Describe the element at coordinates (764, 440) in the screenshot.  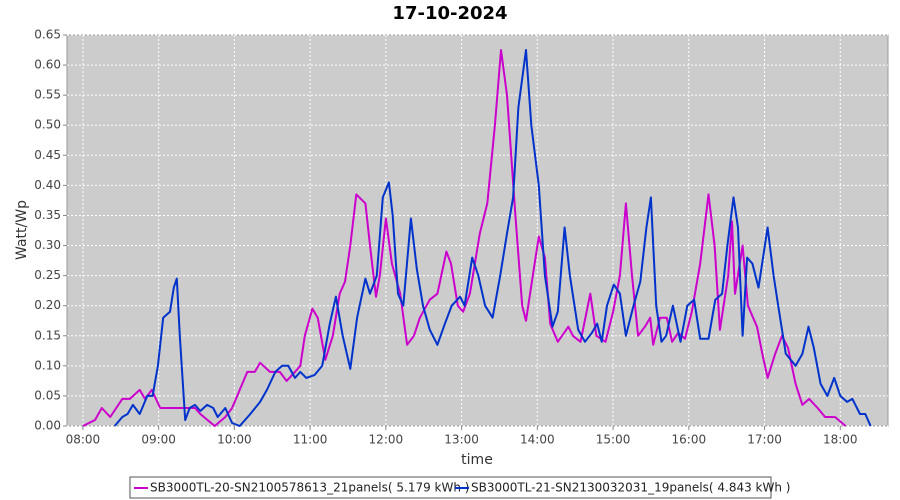
I see `x-tick-label: 17:00` at that location.